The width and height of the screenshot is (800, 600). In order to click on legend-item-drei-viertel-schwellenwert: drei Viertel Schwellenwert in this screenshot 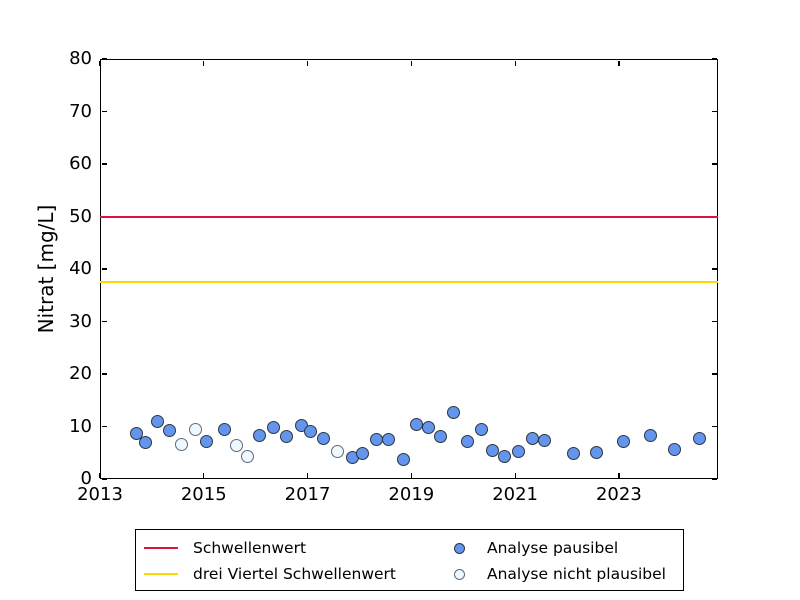, I will do `click(270, 574)`.